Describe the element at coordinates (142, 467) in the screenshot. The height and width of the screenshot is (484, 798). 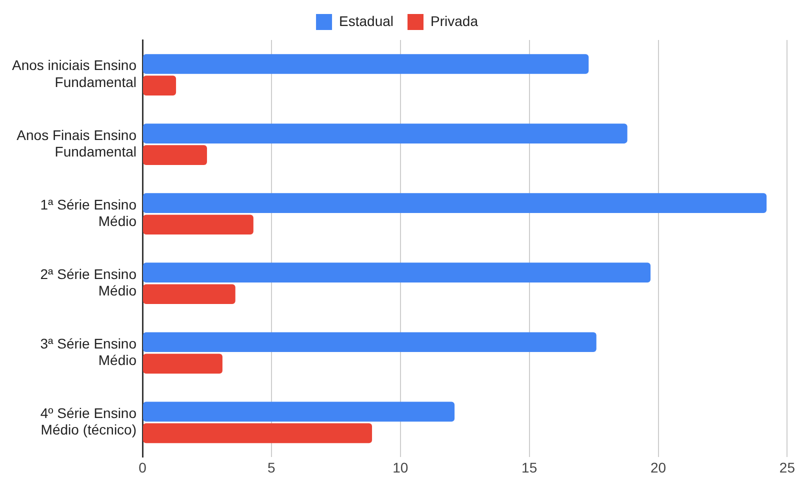
I see `x-tick-label: 0` at that location.